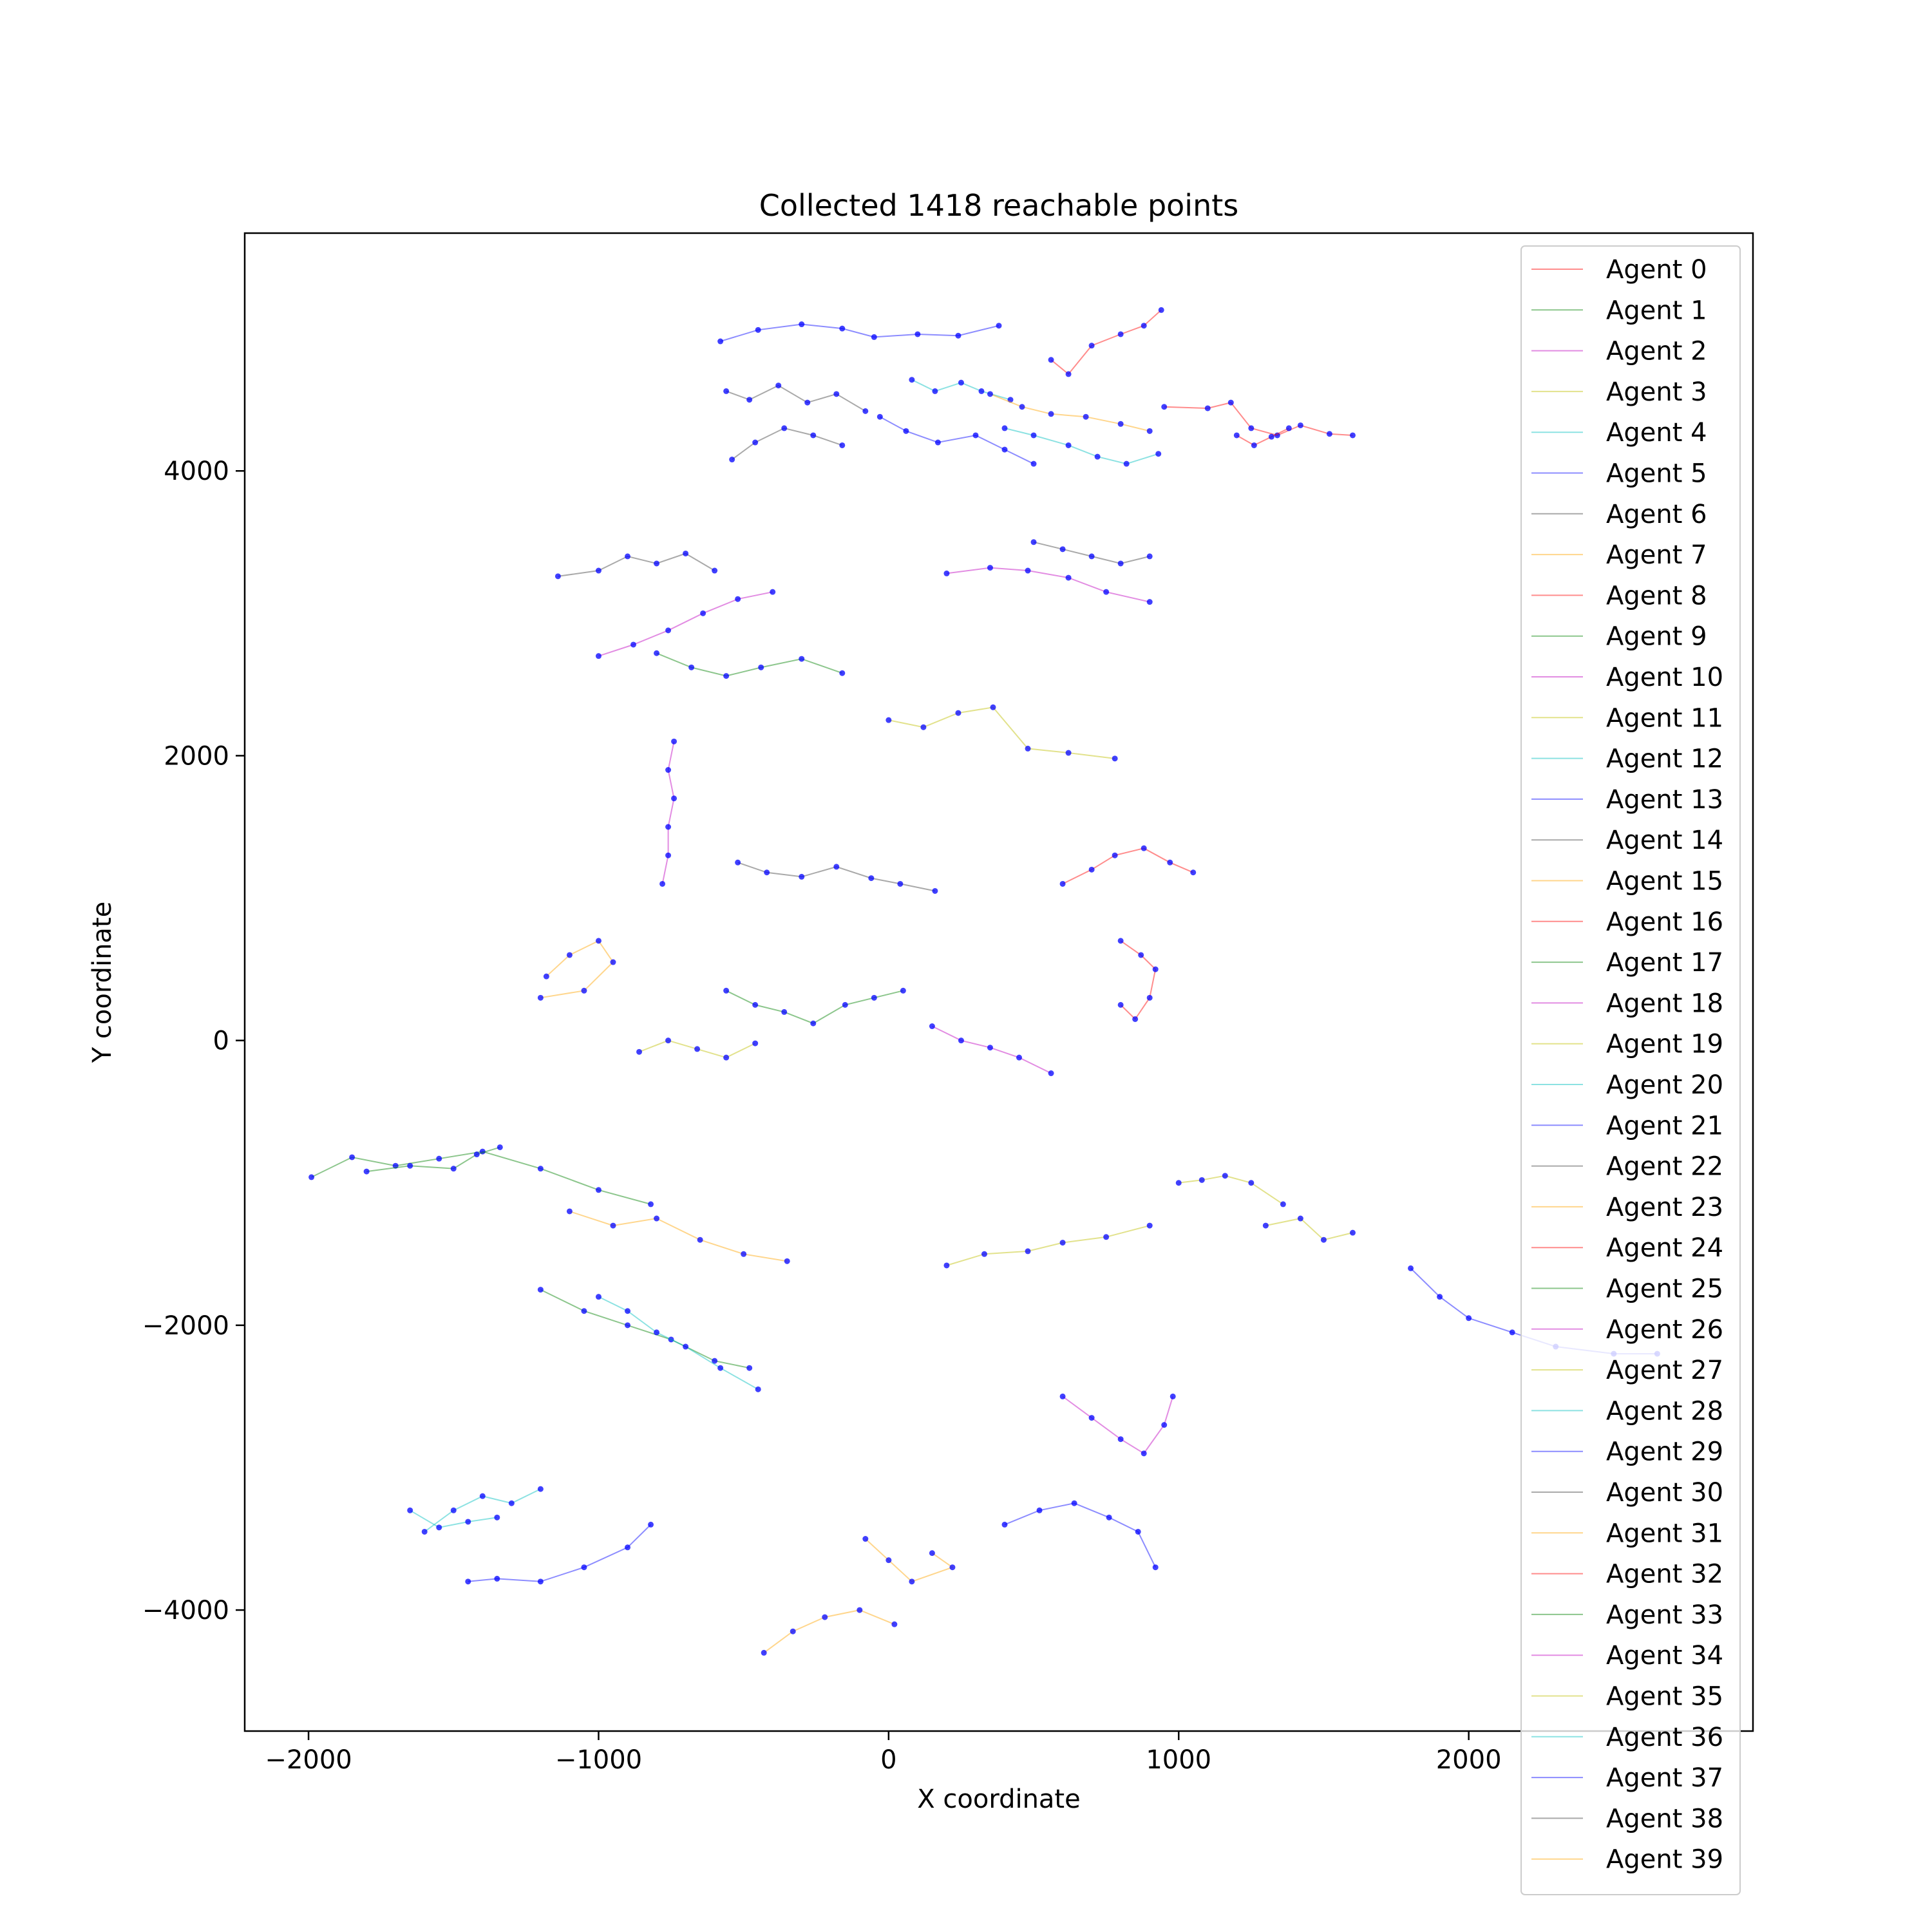  What do you see at coordinates (1665, 1370) in the screenshot?
I see `legend-label: Agent 27` at bounding box center [1665, 1370].